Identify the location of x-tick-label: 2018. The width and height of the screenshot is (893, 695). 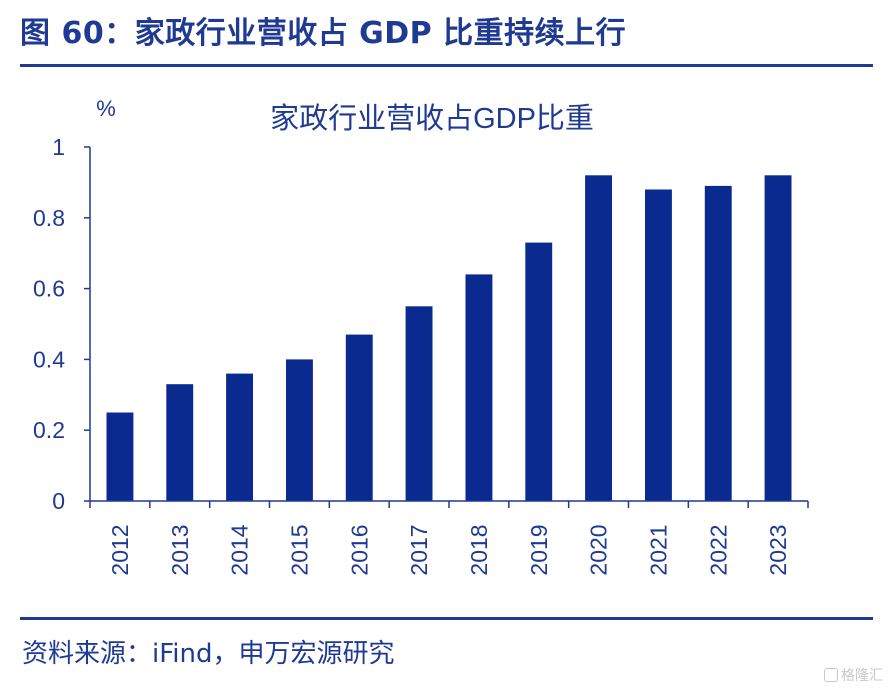
(479, 549).